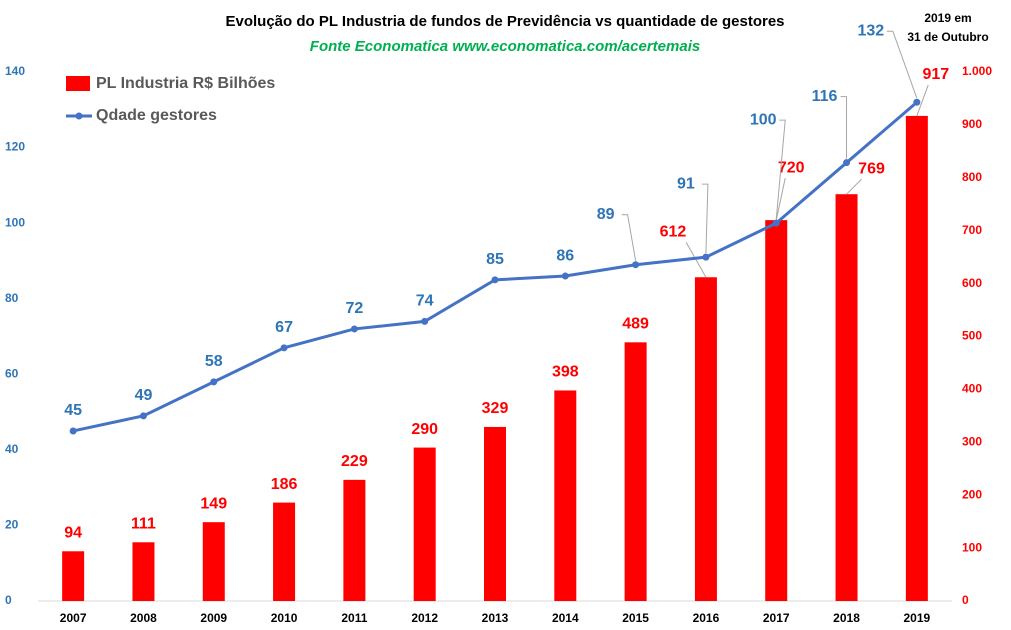  I want to click on line-label: 116, so click(825, 96).